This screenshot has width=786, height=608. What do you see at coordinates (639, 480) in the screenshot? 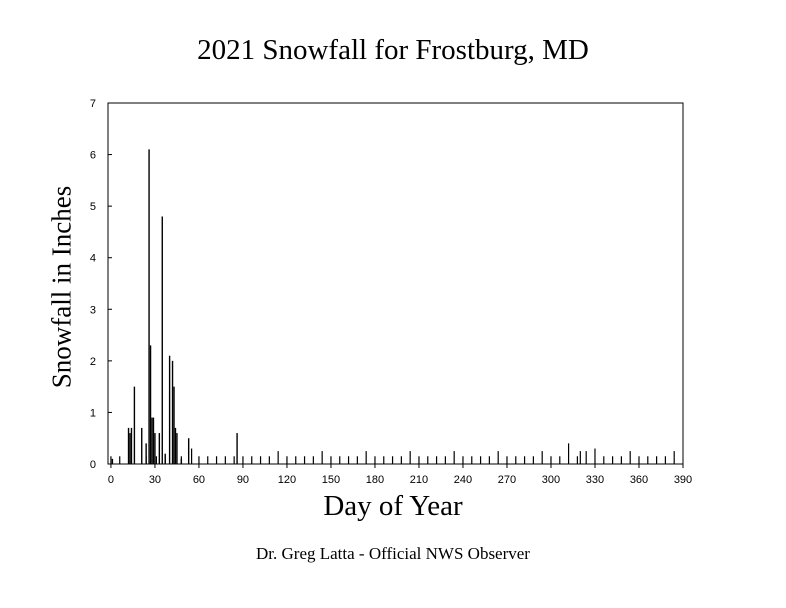
I see `x-tick-label: 360` at bounding box center [639, 480].